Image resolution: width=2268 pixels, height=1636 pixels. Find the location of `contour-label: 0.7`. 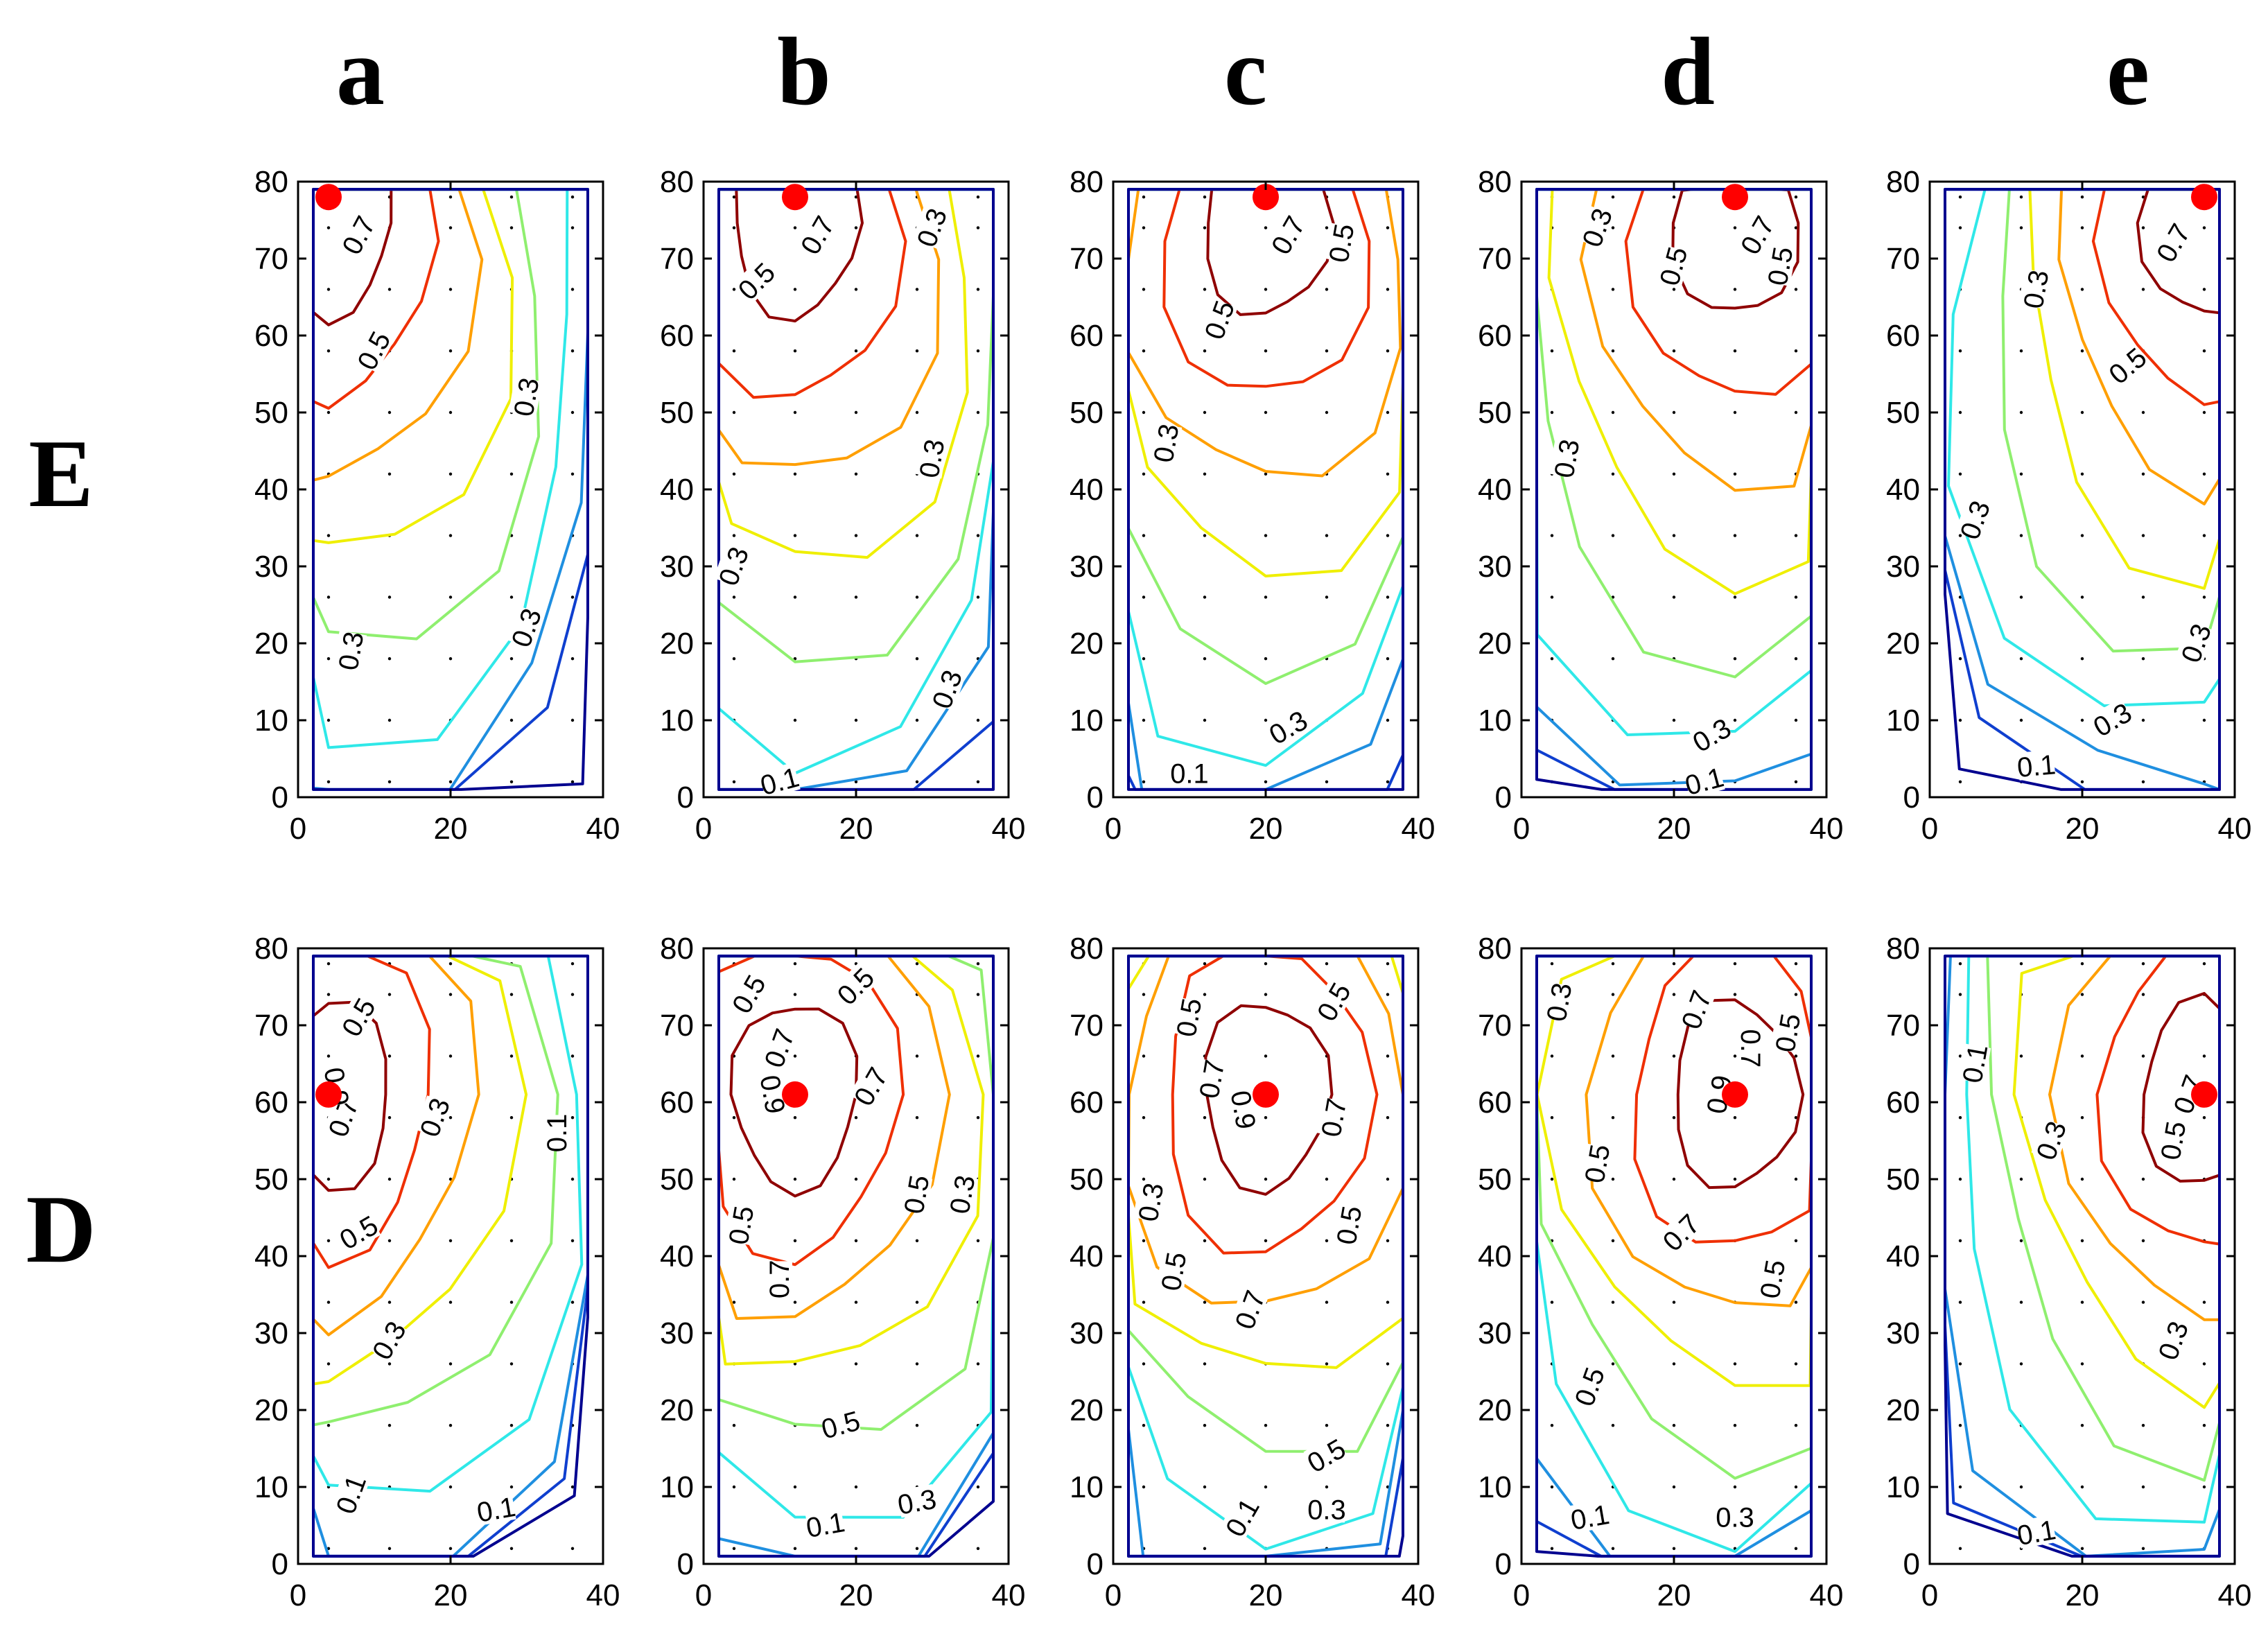

contour-label: 0.7 is located at coordinates (1250, 1310).